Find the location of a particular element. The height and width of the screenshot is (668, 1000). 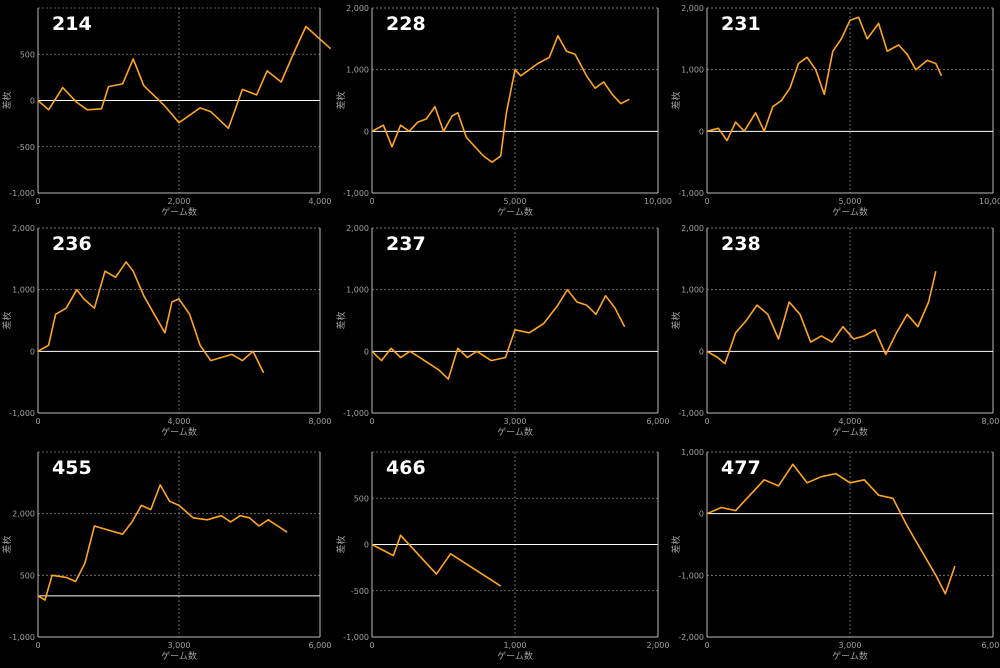

chart-panel-214: -1,000 -500 0 500 0 2,000 4,000 ゲーム数 差枚 214 is located at coordinates (166, 112).